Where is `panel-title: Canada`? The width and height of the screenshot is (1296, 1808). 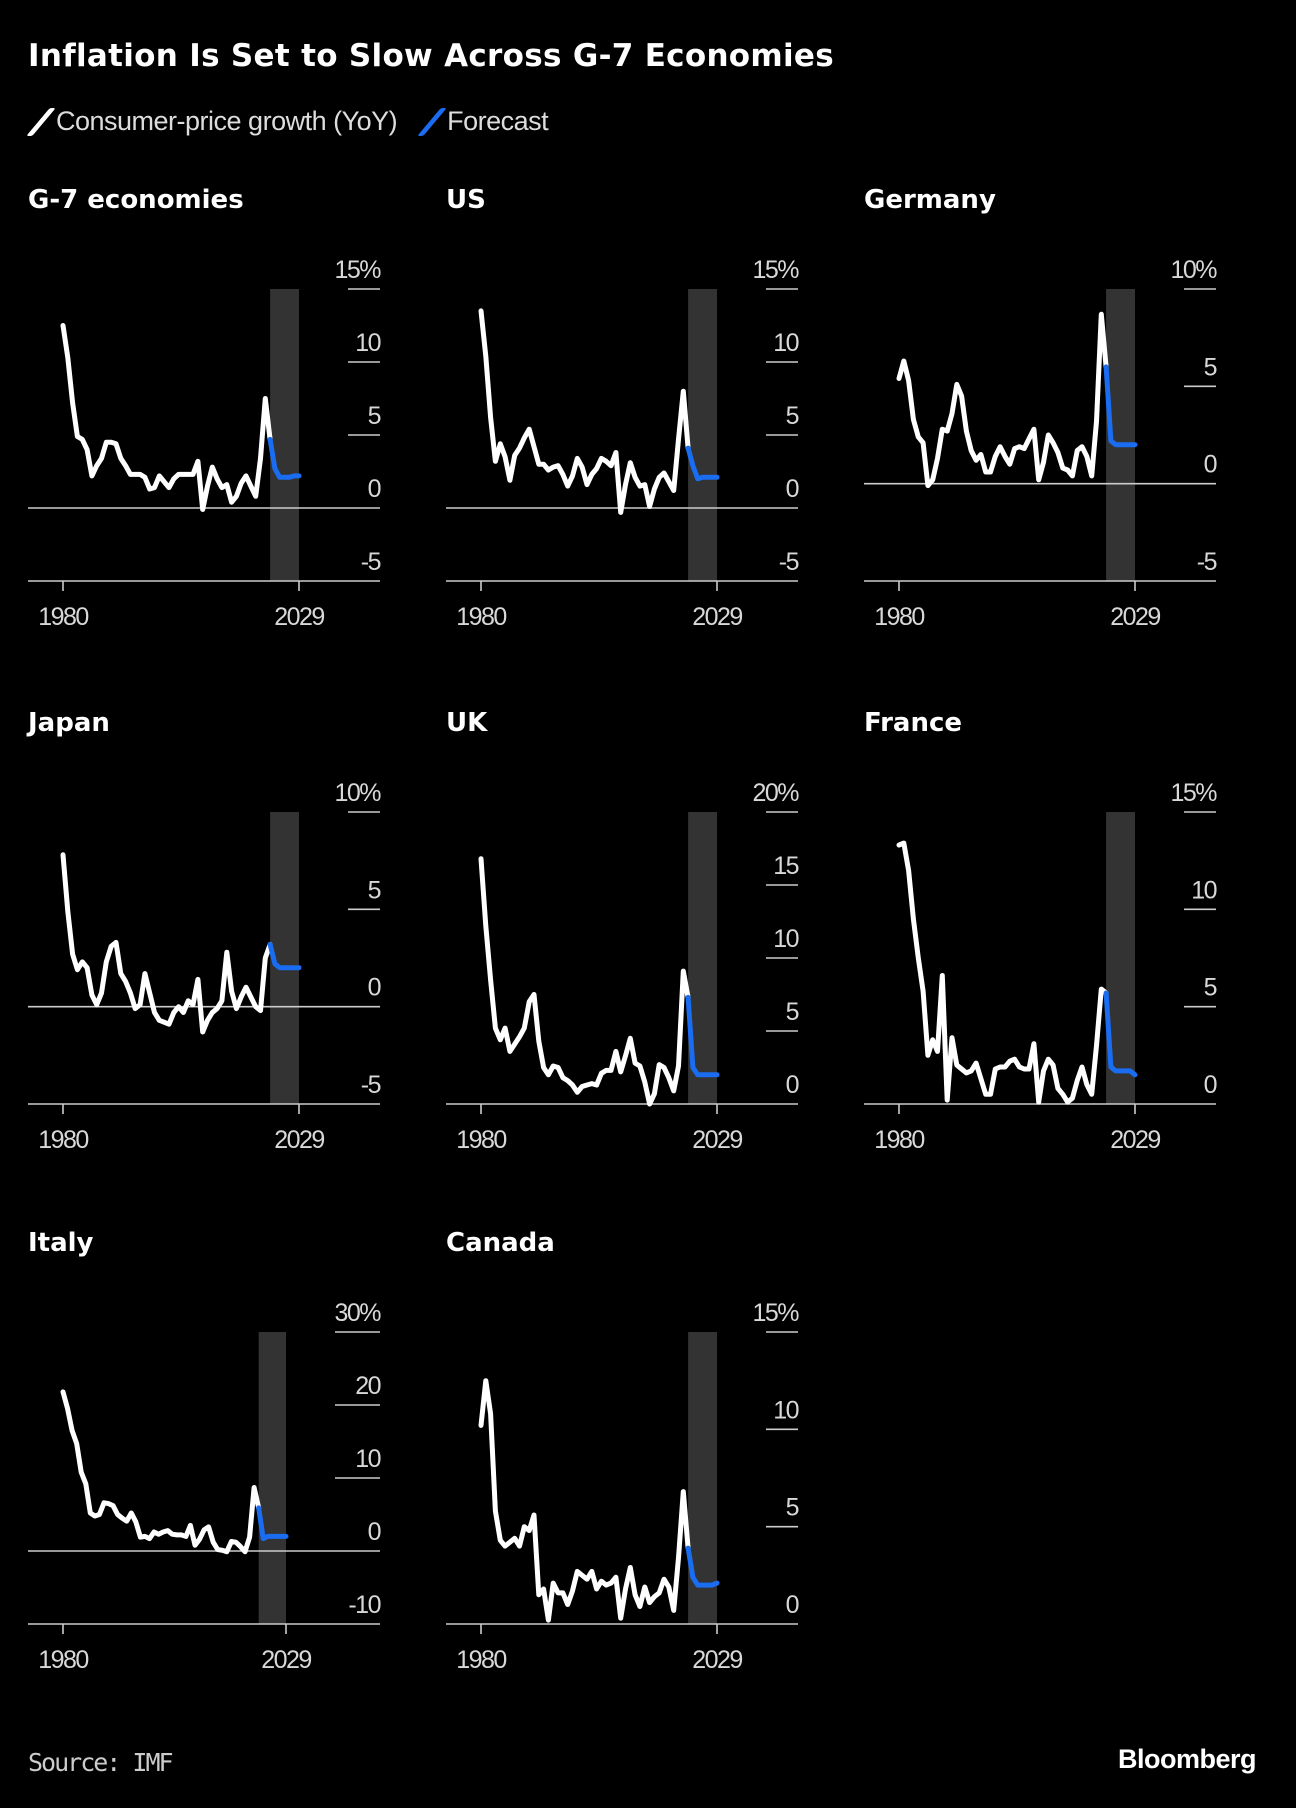 panel-title: Canada is located at coordinates (500, 1243).